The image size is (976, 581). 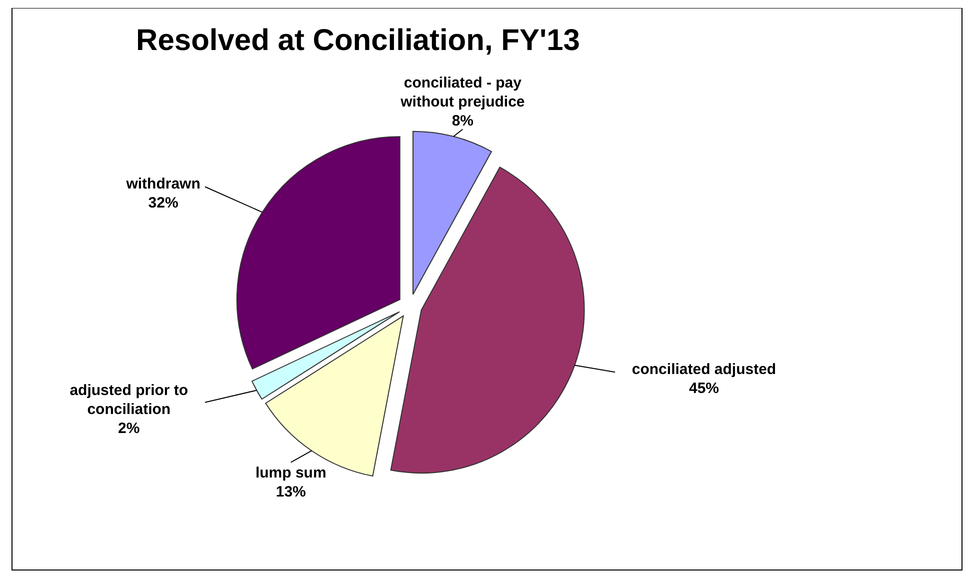 I want to click on data-label: 2%, so click(x=129, y=428).